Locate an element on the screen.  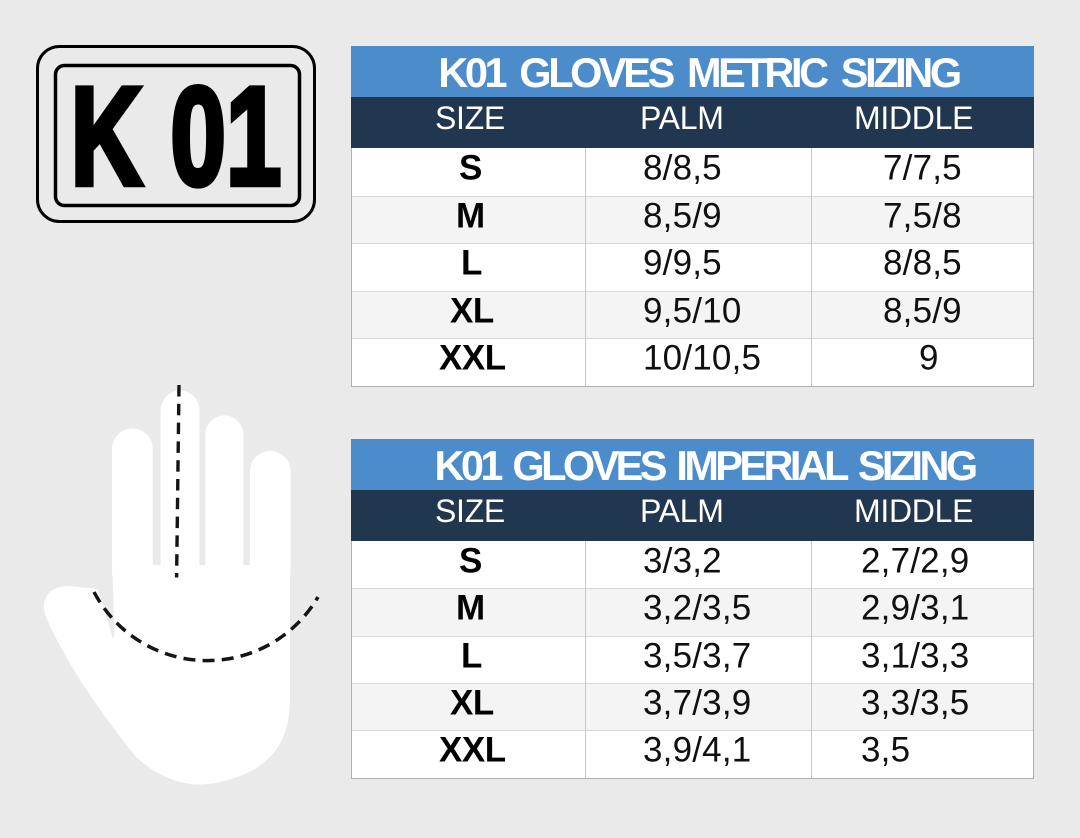
svg-text: K 01 is located at coordinates (176, 136).